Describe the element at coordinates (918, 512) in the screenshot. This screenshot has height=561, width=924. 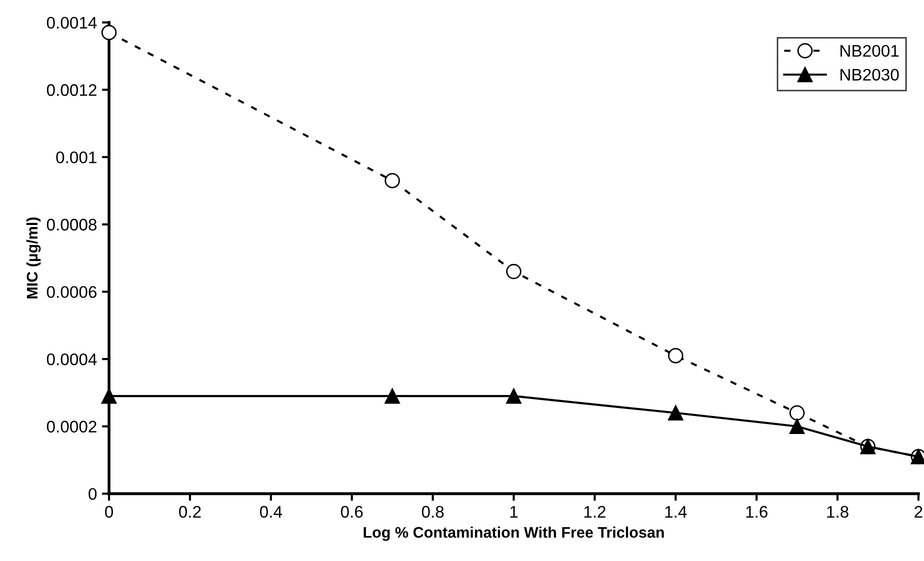
I see `x-tick-label: 2` at that location.